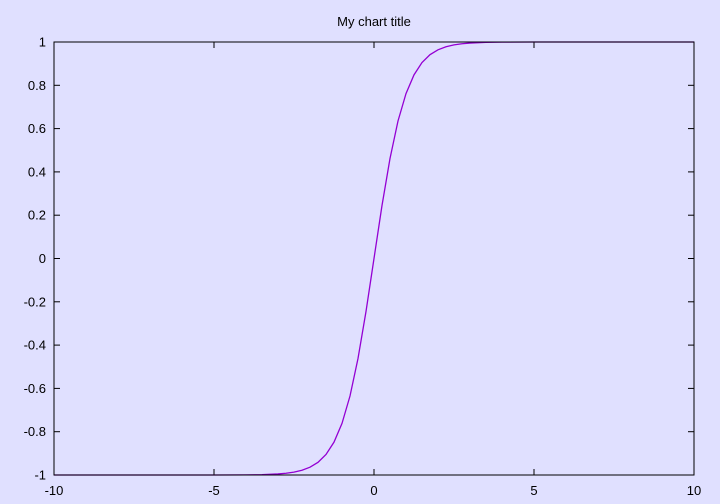  What do you see at coordinates (37, 85) in the screenshot?
I see `y-tick-label: 0.8` at bounding box center [37, 85].